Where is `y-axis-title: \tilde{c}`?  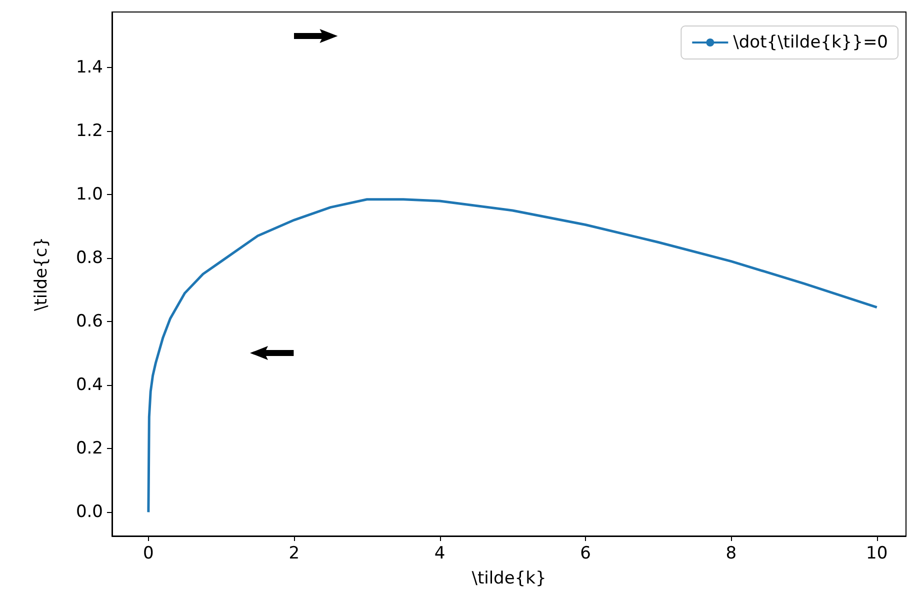
y-axis-title: \tilde{c} is located at coordinates (42, 274).